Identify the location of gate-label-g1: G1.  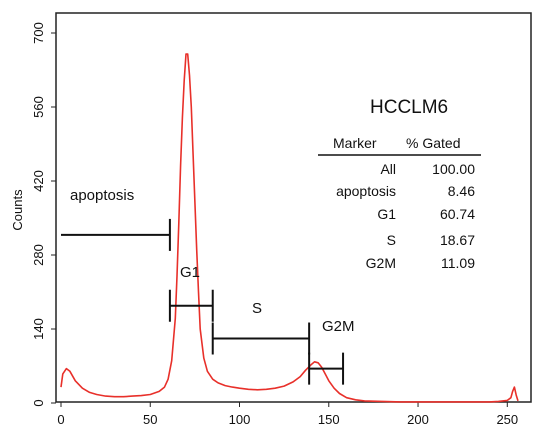
(190, 272).